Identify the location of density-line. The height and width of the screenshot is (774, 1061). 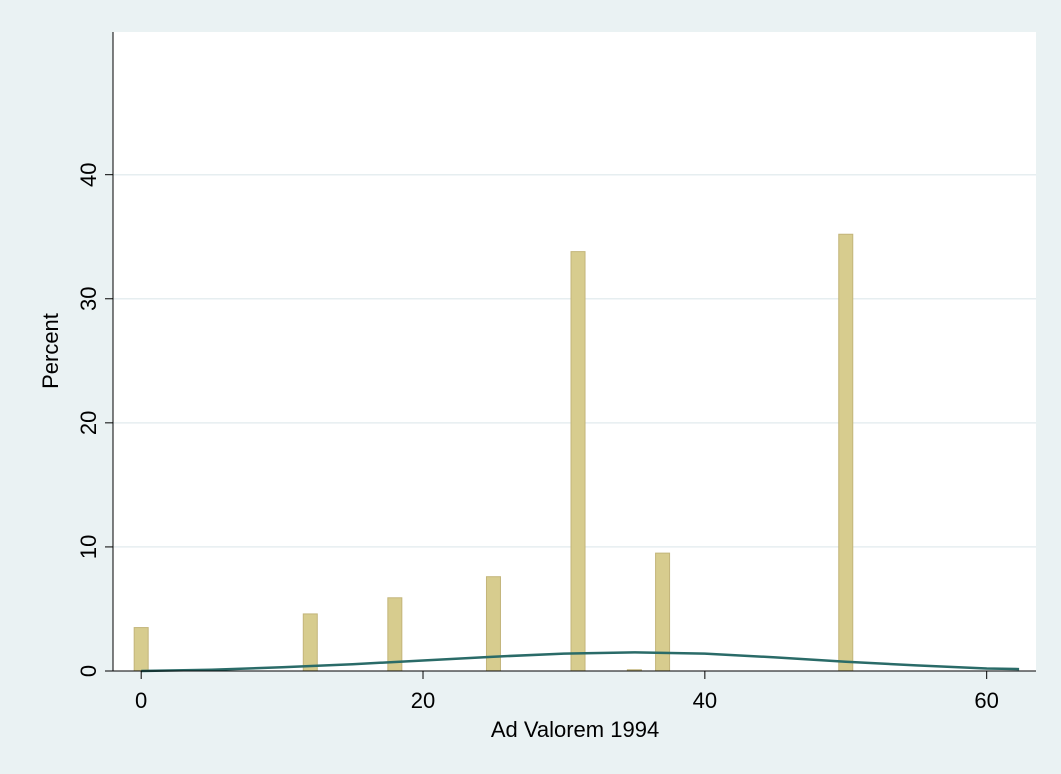
(580, 662).